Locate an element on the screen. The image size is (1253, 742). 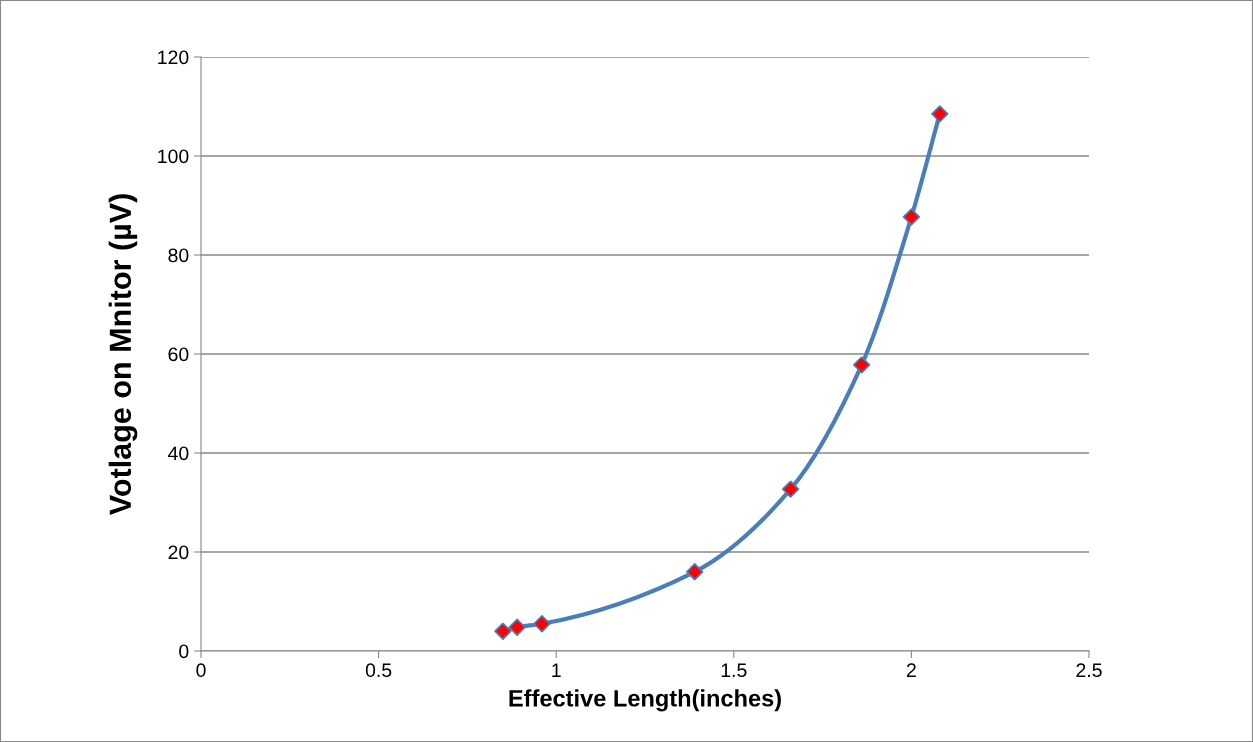
x-tick-label: 2 is located at coordinates (911, 670).